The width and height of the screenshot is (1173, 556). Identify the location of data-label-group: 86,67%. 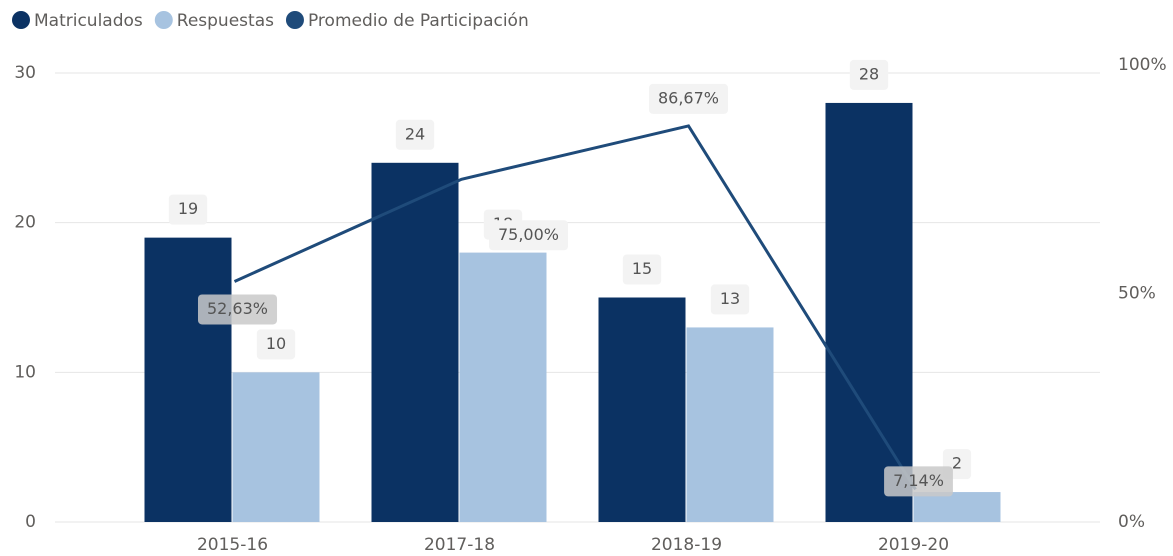
(688, 98).